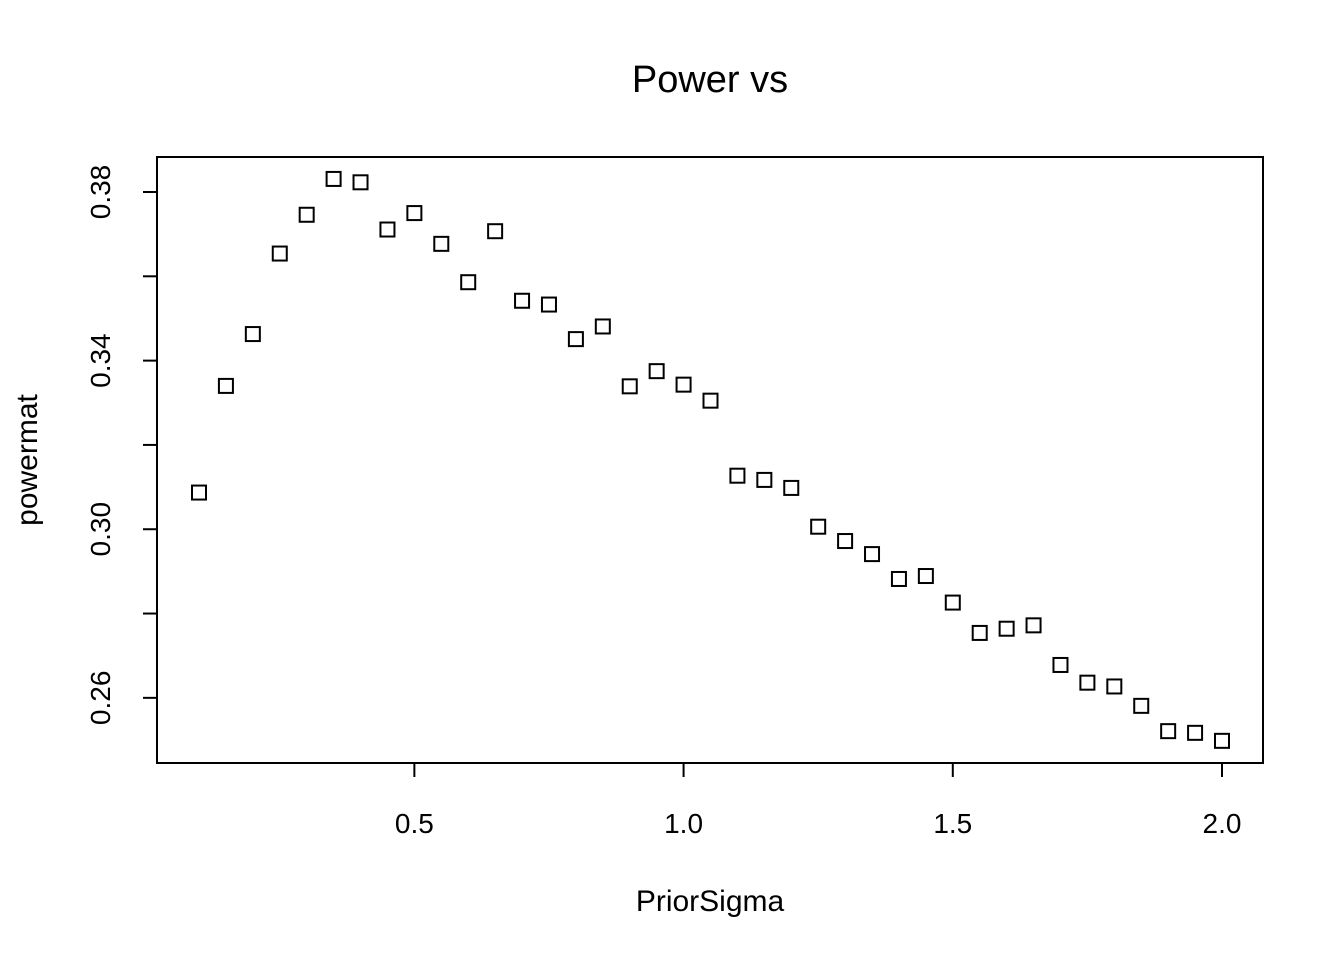  I want to click on x-axis: 0.5 1.0 1.5 2.0, so click(818, 800).